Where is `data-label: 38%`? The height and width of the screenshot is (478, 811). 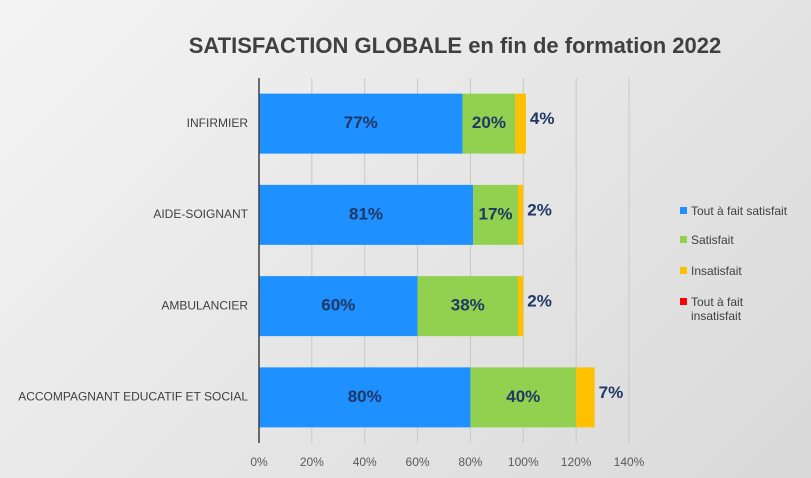 data-label: 38% is located at coordinates (468, 305).